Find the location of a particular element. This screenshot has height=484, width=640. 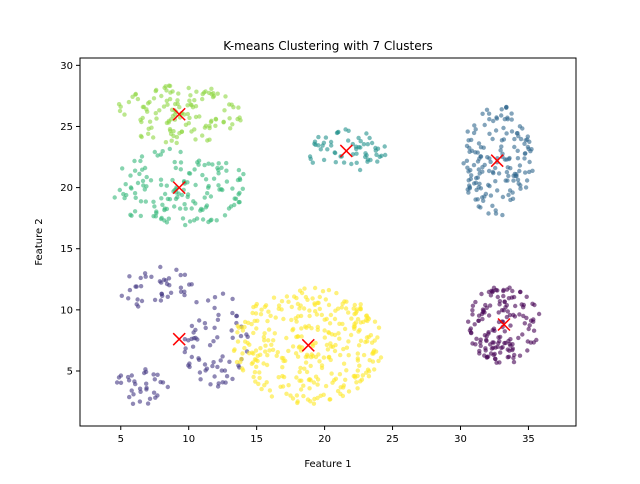

x-tick-label: 30 is located at coordinates (460, 439).